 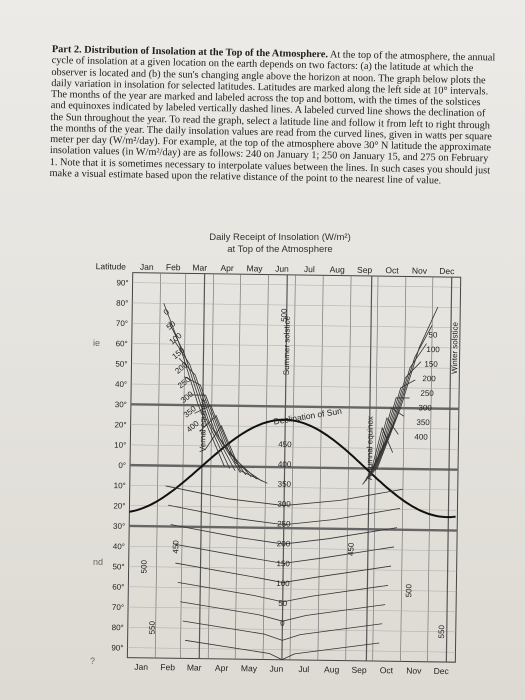 What do you see at coordinates (427, 393) in the screenshot?
I see `contour-label-right: 250` at bounding box center [427, 393].